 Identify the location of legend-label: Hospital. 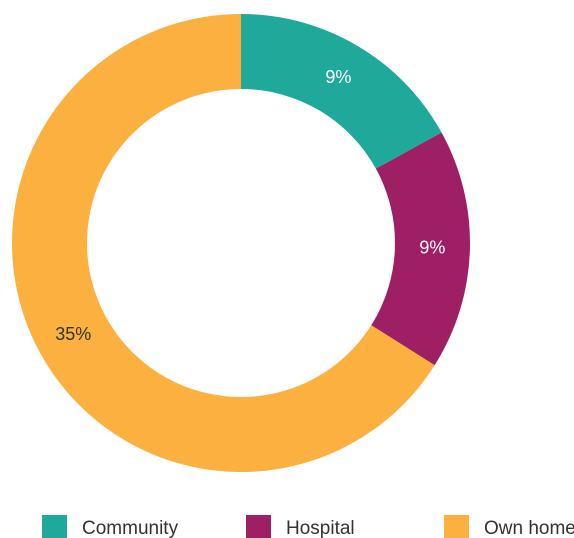
(320, 528).